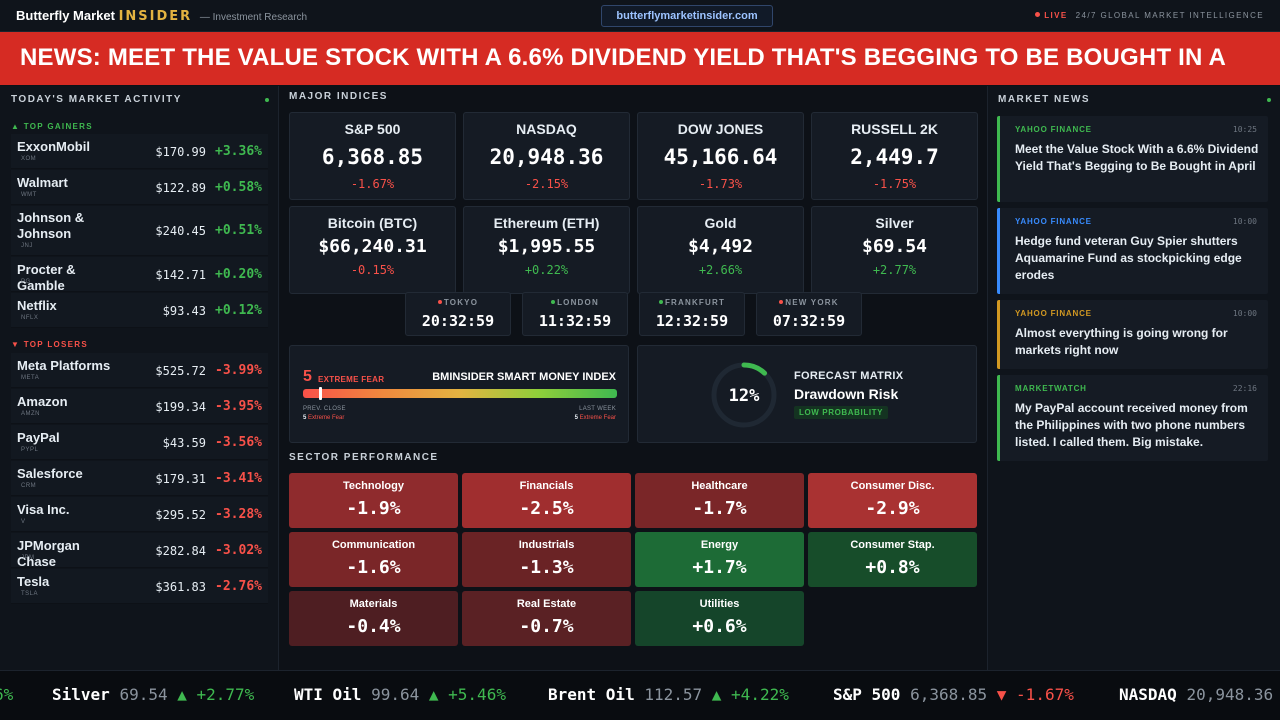 The image size is (1280, 720). Describe the element at coordinates (546, 156) in the screenshot. I see `index-card: NASDAQ 20,948.36 -2.15%` at that location.